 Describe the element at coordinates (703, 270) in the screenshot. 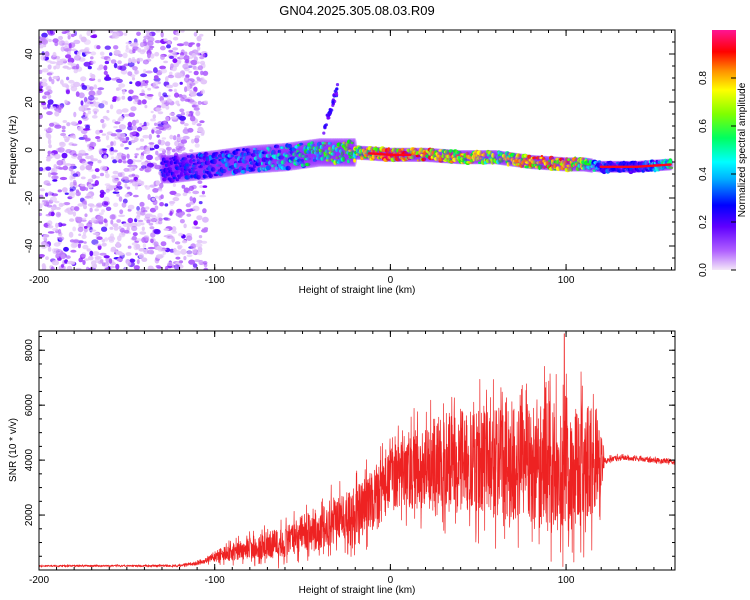

I see `colorbar-tick-label: 0.0` at that location.